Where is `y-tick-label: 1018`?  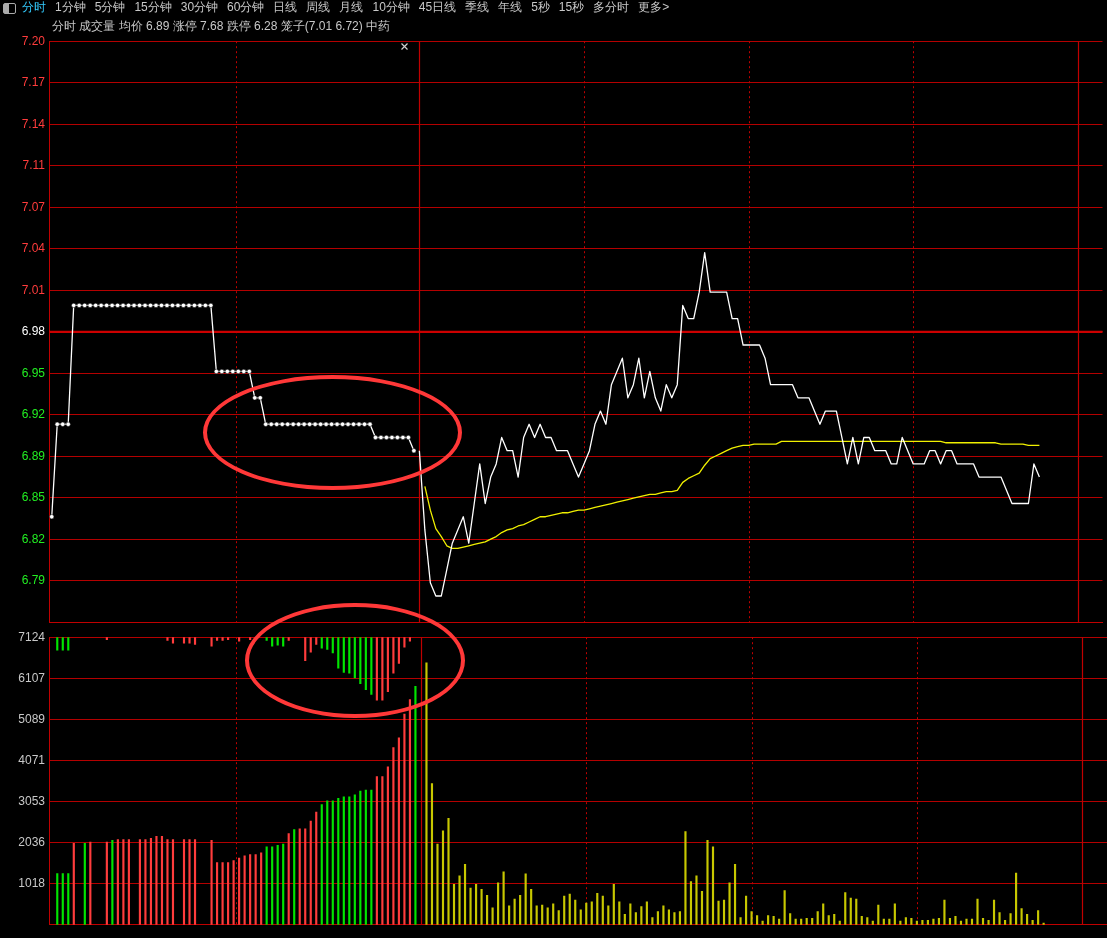 y-tick-label: 1018 is located at coordinates (32, 883).